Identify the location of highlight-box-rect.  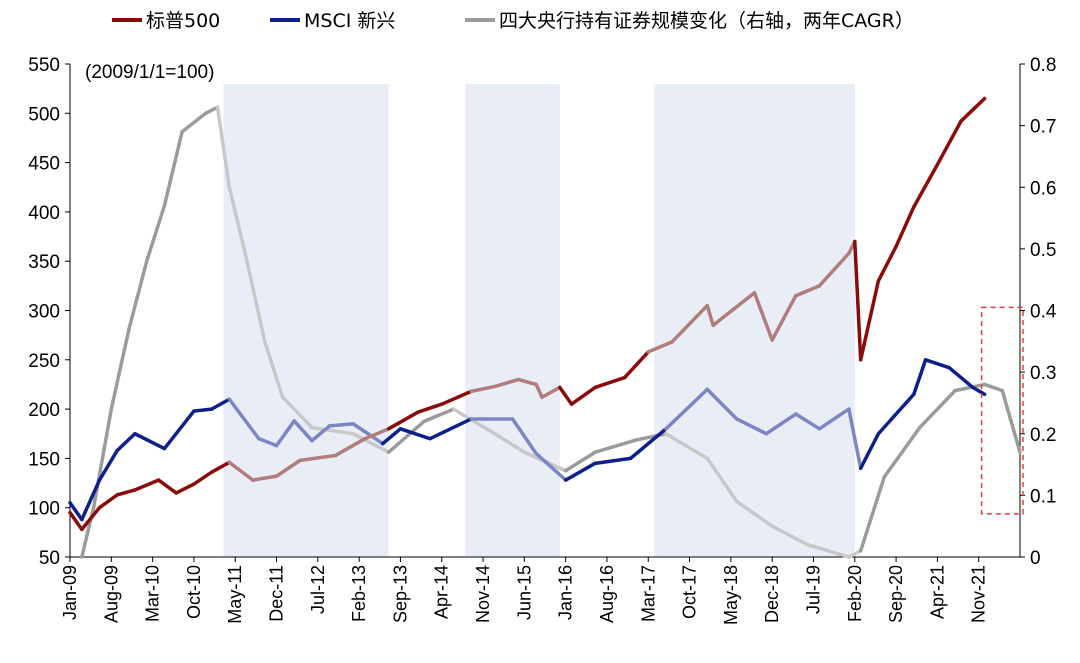
(1002, 410).